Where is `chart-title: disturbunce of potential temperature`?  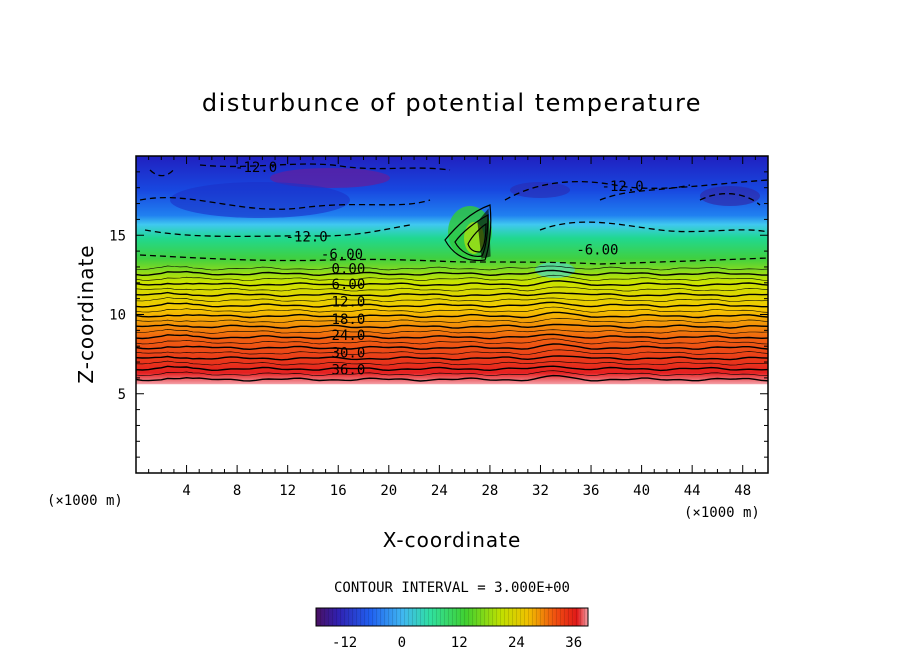 chart-title: disturbunce of potential temperature is located at coordinates (452, 103).